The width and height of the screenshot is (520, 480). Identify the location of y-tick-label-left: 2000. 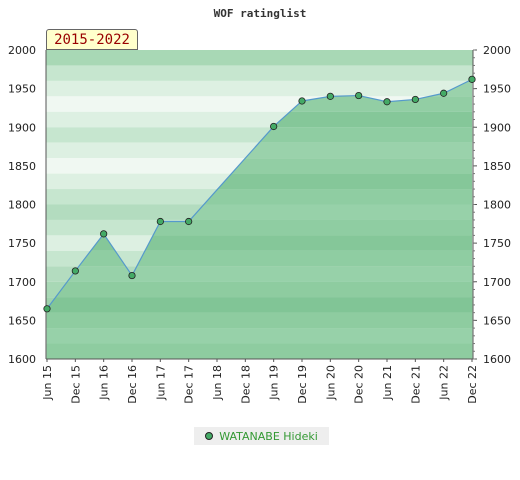
(22, 50).